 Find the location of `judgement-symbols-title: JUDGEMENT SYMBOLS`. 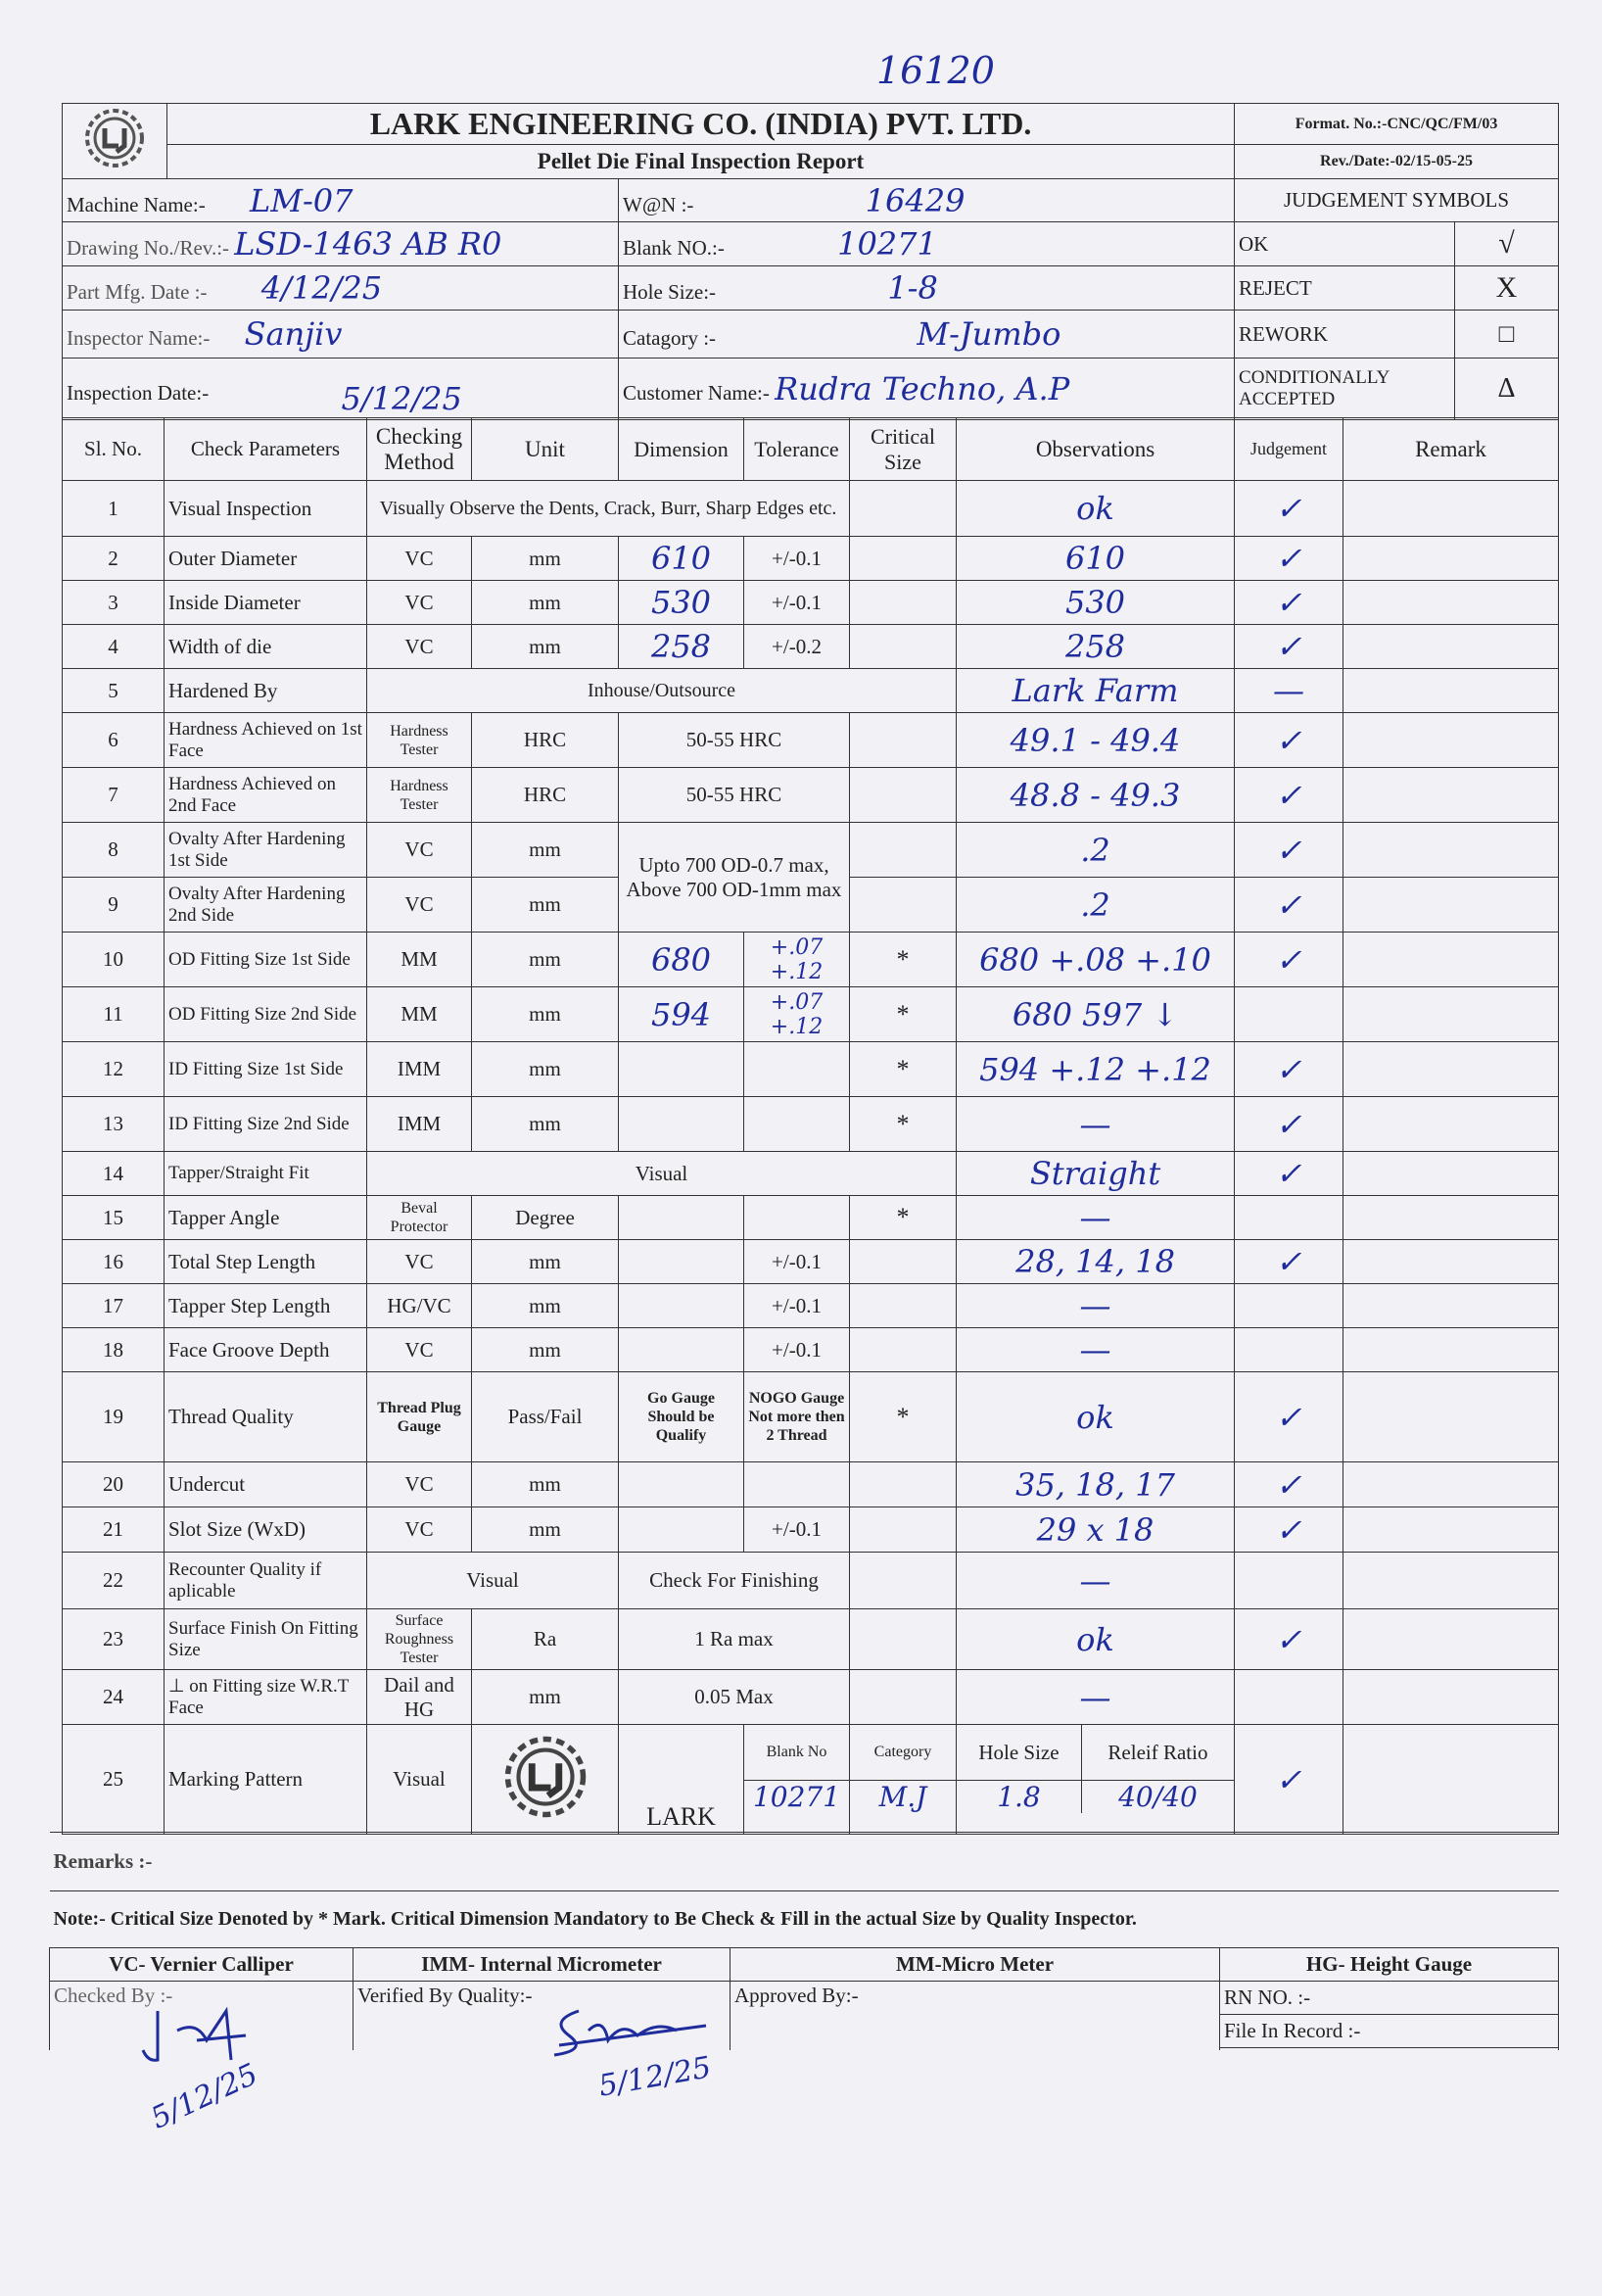

judgement-symbols-title: JUDGEMENT SYMBOLS is located at coordinates (1397, 200).